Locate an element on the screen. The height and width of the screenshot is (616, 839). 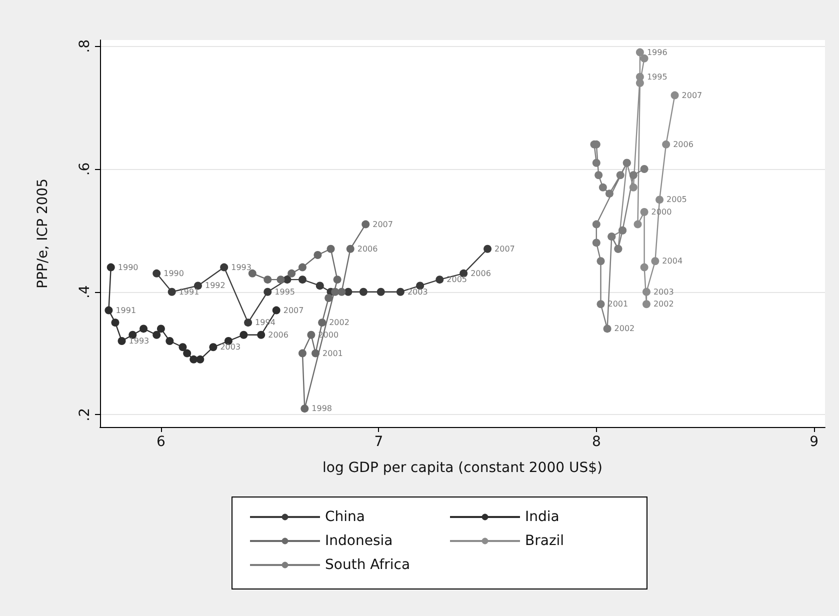
legend-label: India is located at coordinates (542, 517).